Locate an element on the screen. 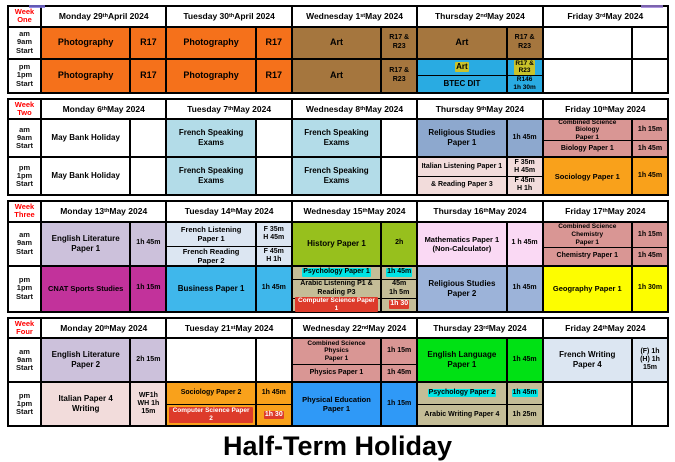 Image resolution: width=675 pixels, height=462 pixels. exam-subject: English Literature Paper 2 is located at coordinates (85, 360).